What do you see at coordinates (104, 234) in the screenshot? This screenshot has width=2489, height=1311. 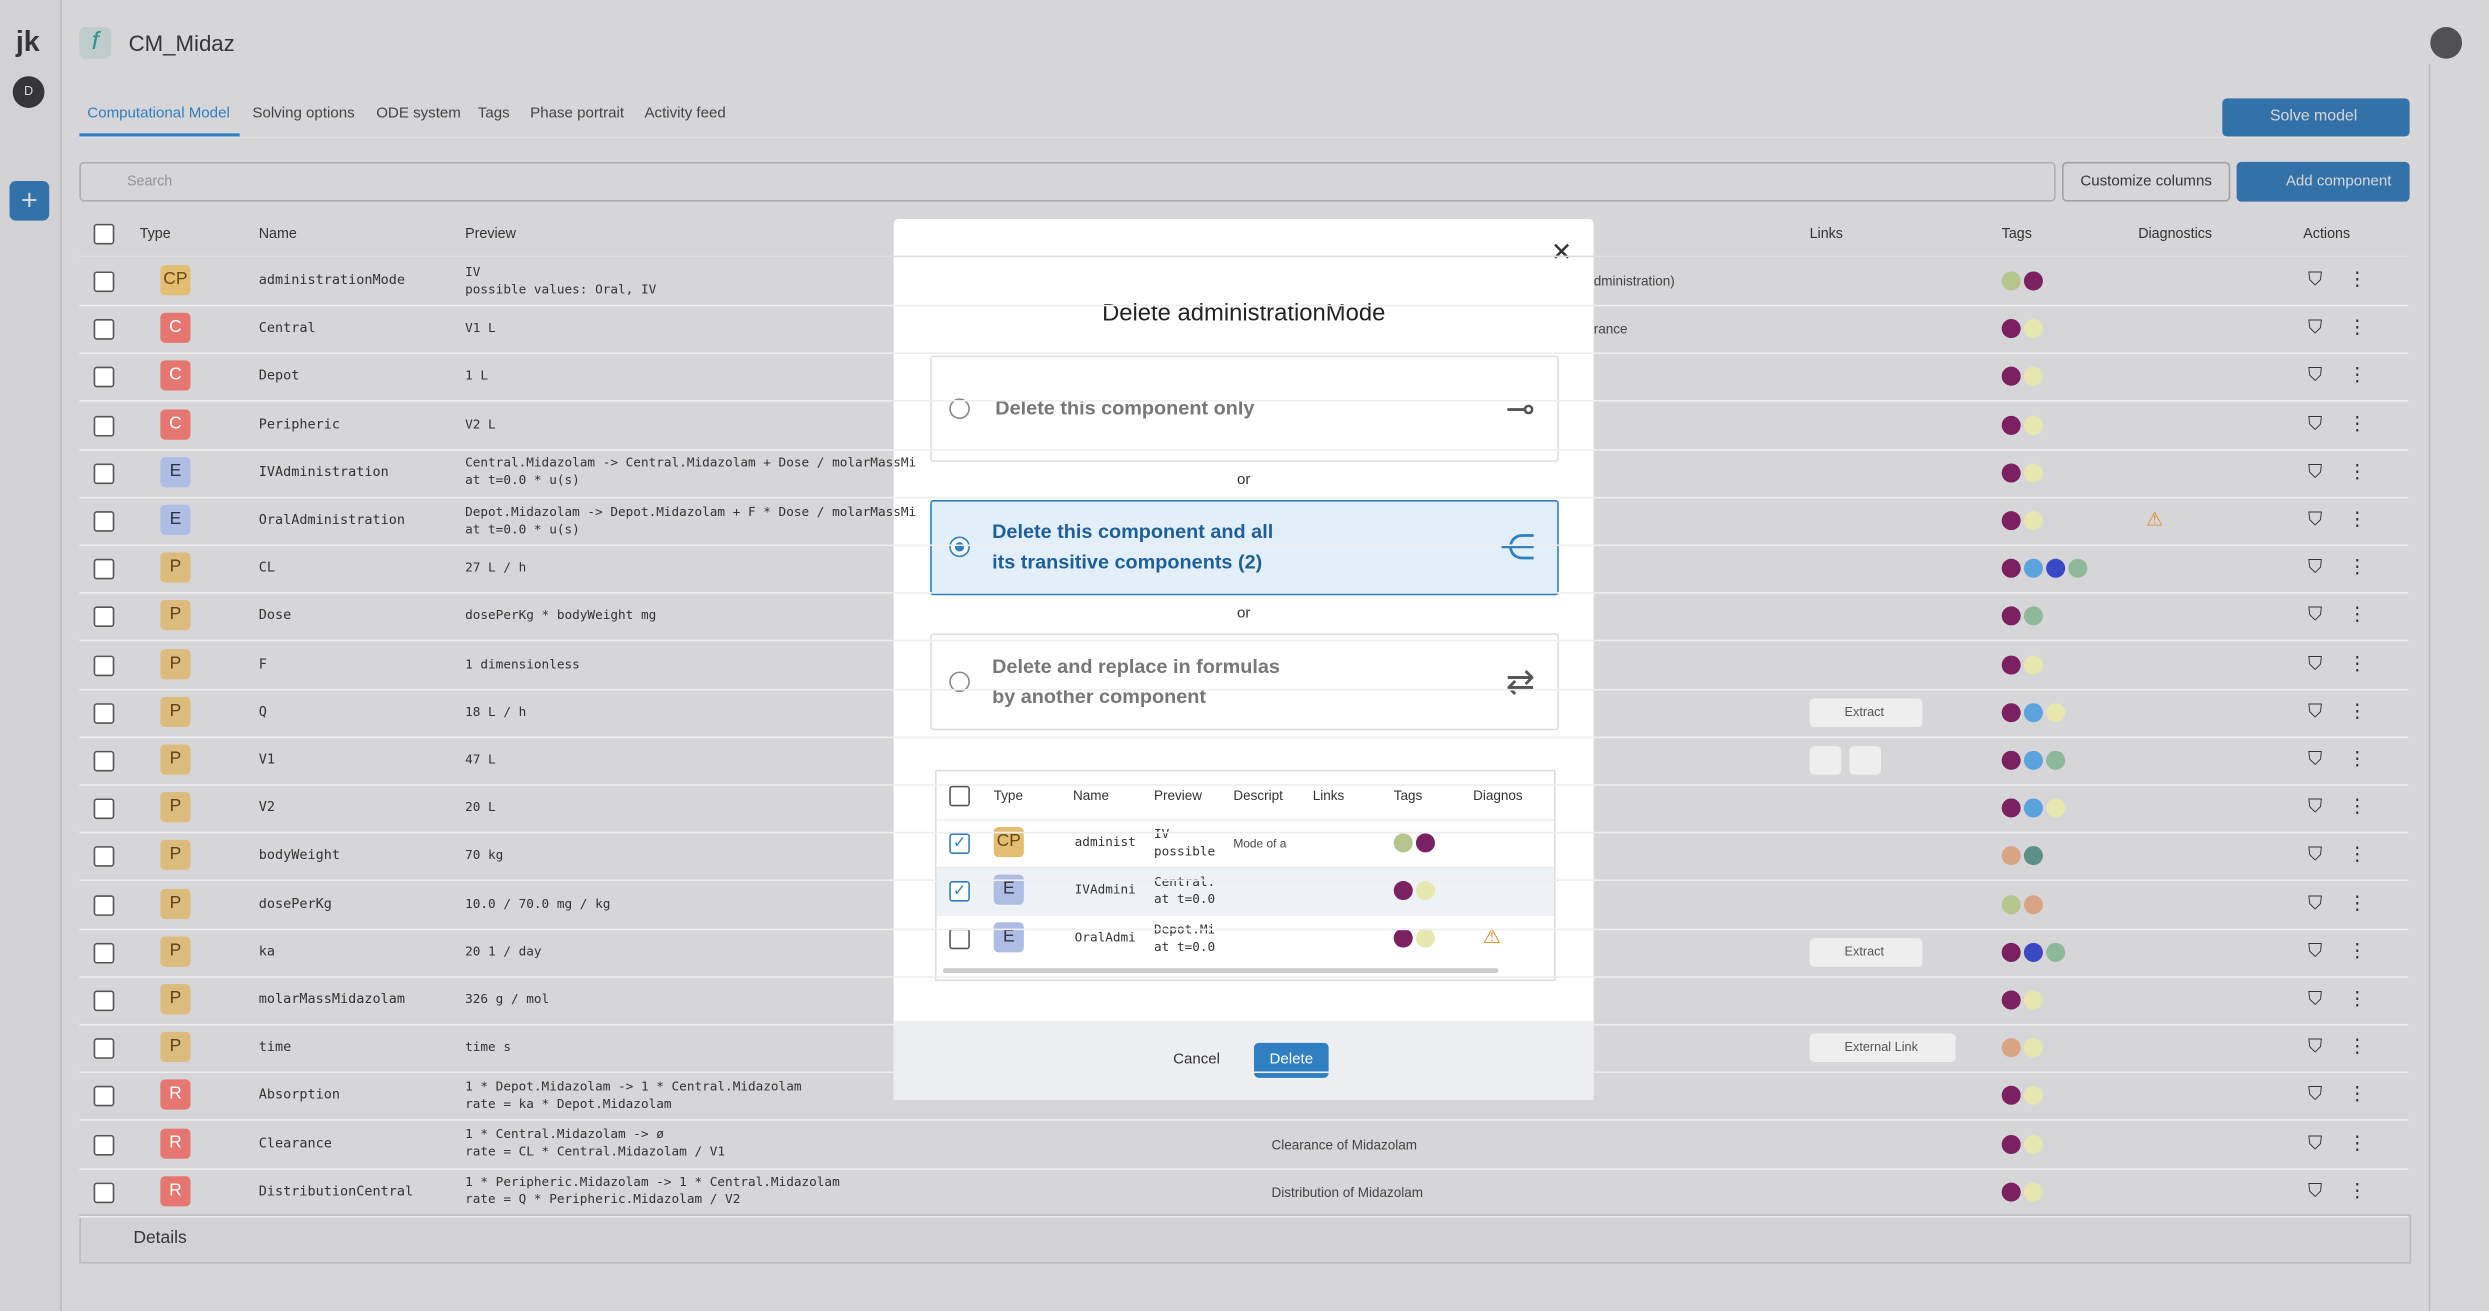 I see `header-checkbox` at bounding box center [104, 234].